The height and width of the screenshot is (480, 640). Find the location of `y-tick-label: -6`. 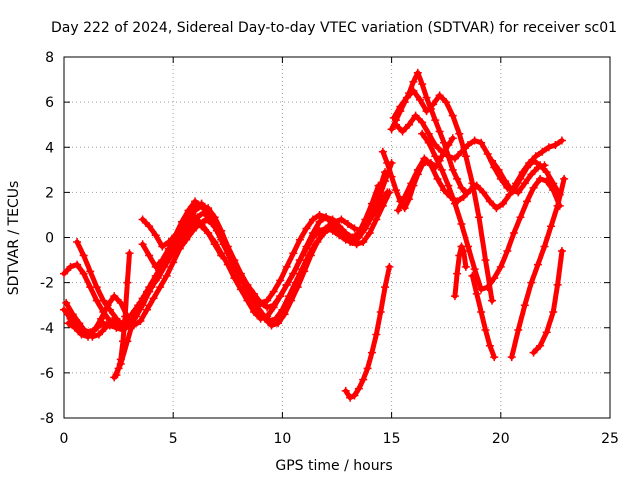

y-tick-label: -6 is located at coordinates (47, 374).